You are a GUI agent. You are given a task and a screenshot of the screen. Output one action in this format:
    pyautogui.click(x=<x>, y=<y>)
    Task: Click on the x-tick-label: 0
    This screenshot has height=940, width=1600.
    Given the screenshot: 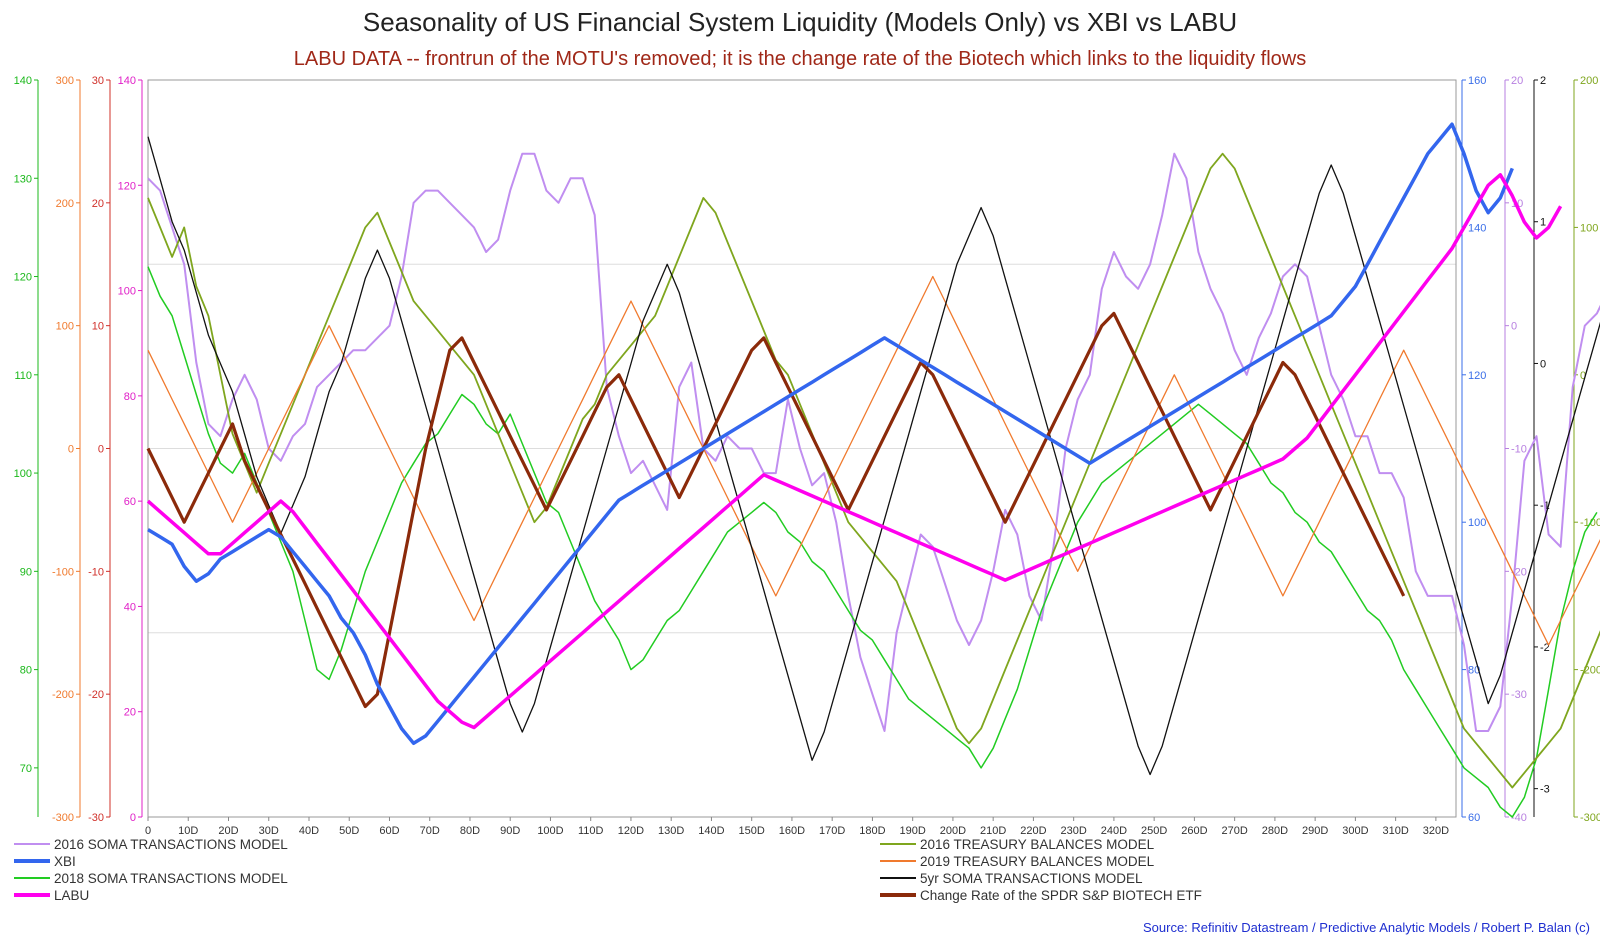 What is the action you would take?
    pyautogui.click(x=148, y=831)
    